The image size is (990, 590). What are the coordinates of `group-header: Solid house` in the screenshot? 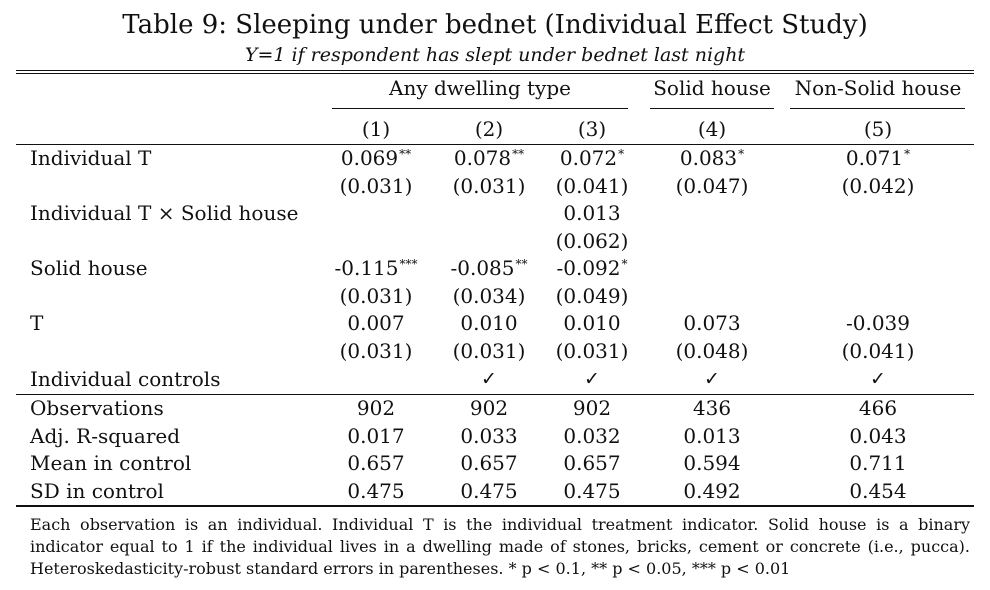 It's located at (712, 88).